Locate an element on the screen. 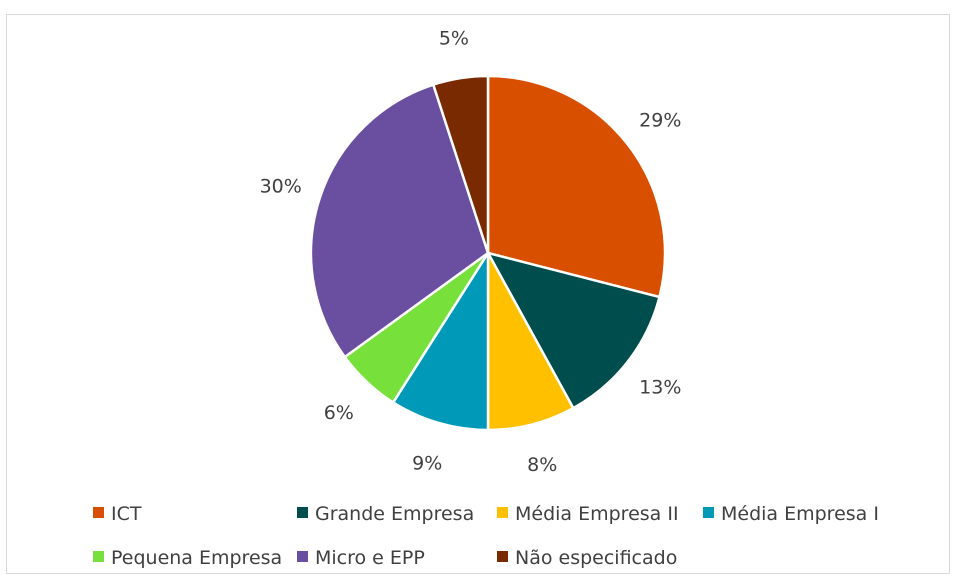 The image size is (955, 582). legend-label-grande-empresa: Grande Empresa is located at coordinates (394, 514).